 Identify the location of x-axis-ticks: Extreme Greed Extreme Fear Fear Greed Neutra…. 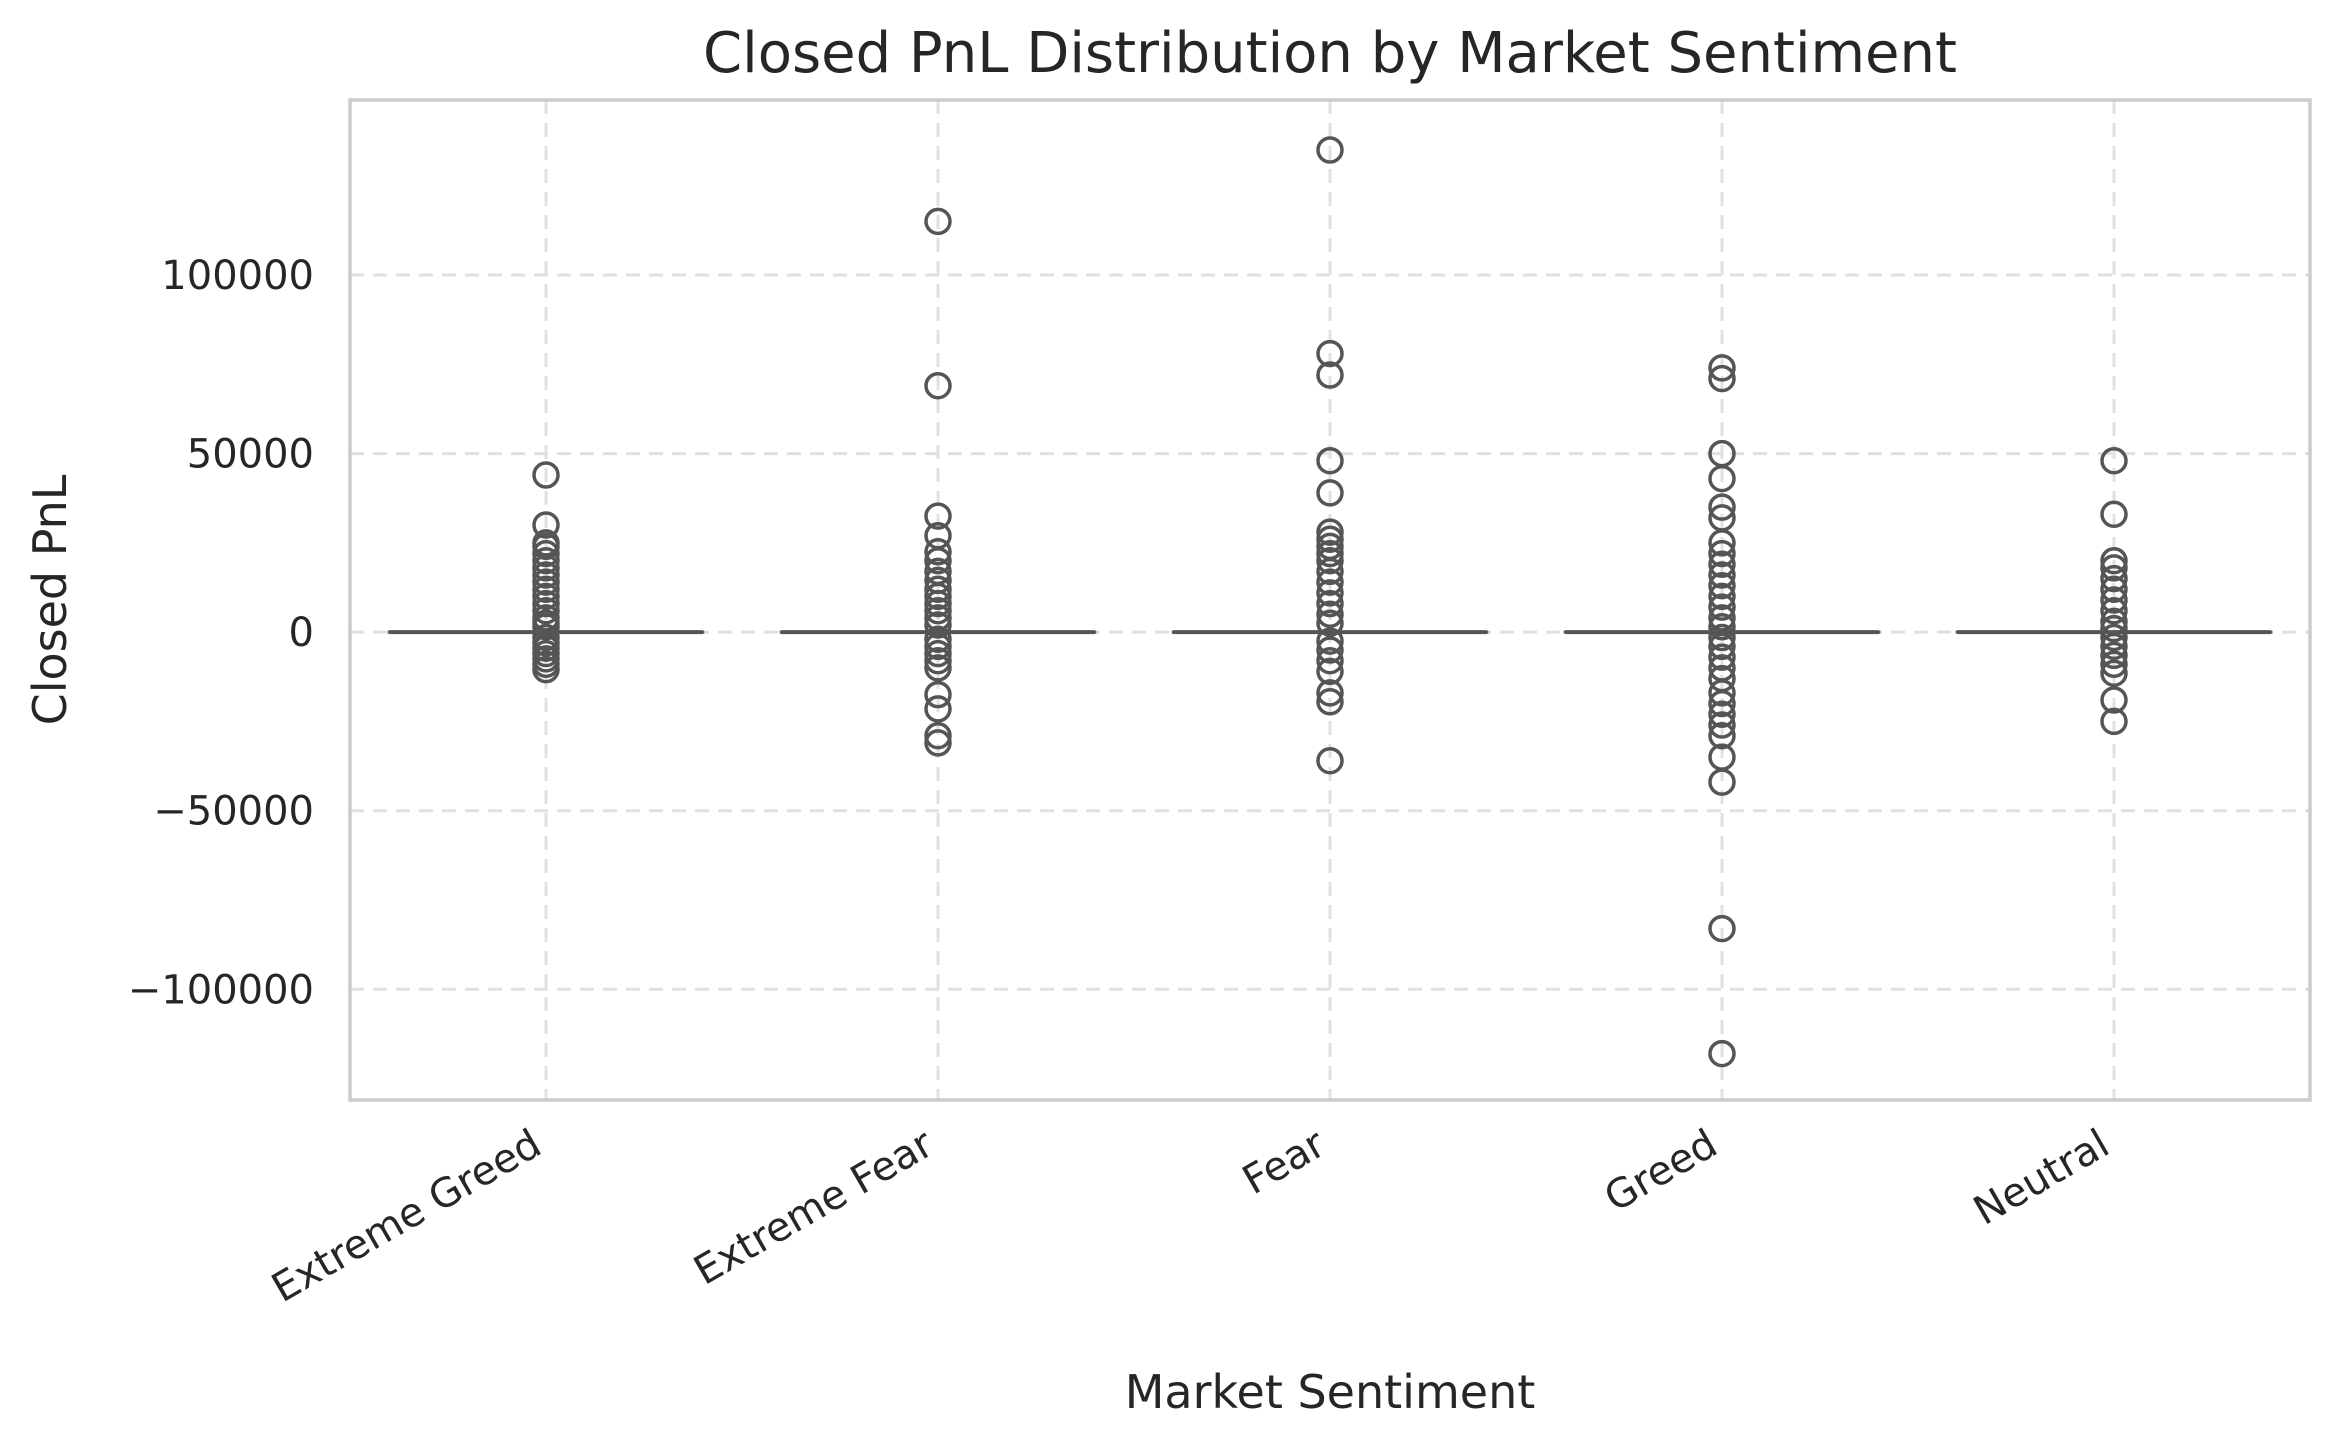
(1190, 1216).